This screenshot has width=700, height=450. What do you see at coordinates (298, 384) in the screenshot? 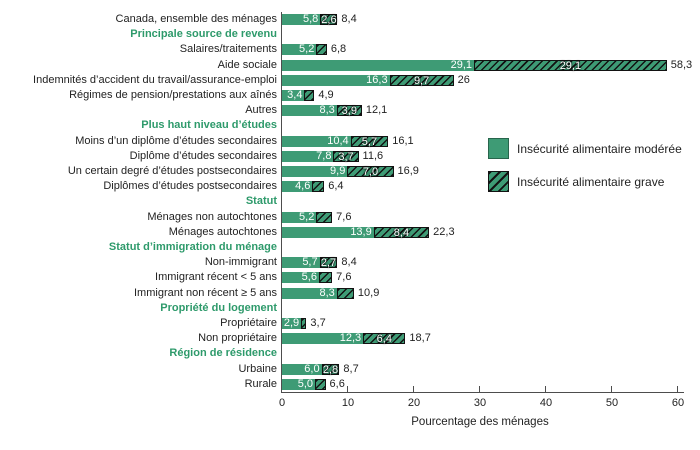
I see `bar-segment-moderate: 5,0` at bounding box center [298, 384].